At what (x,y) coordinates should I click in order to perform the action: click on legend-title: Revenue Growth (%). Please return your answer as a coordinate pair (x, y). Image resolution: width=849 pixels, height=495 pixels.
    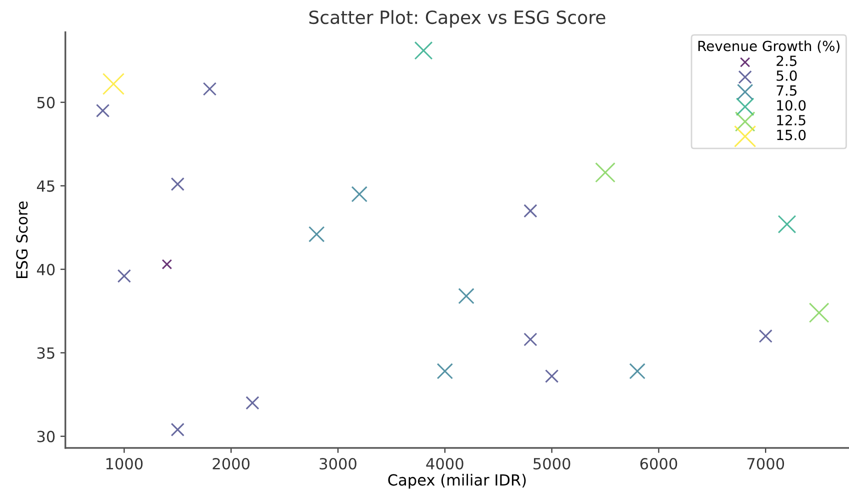
    Looking at the image, I should click on (769, 46).